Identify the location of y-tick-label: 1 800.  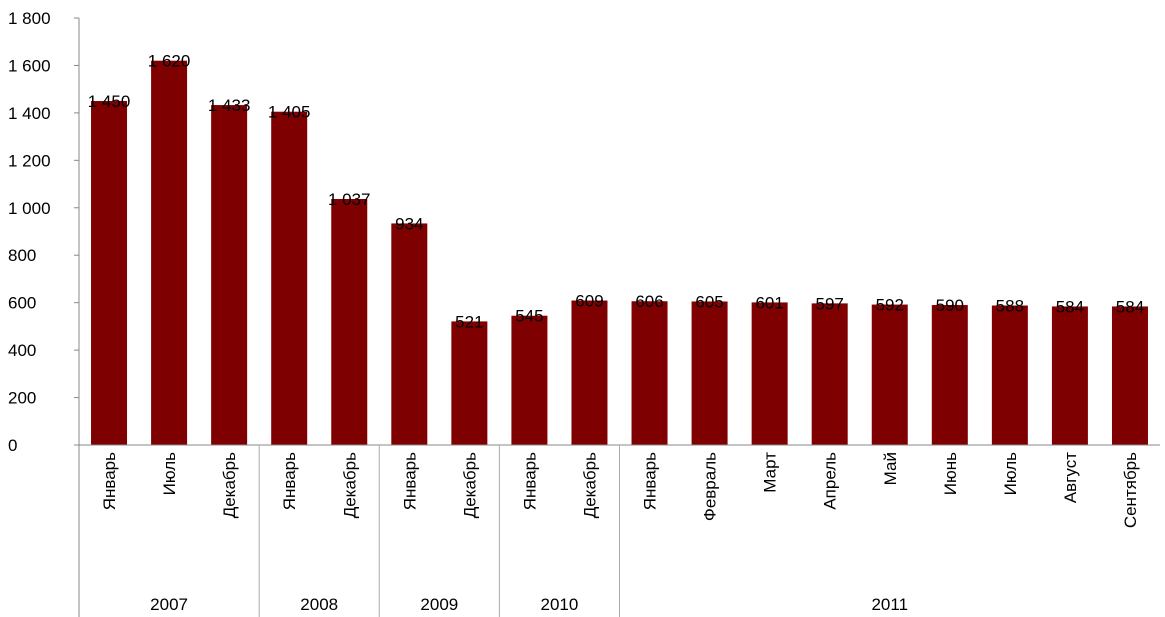
(29, 18).